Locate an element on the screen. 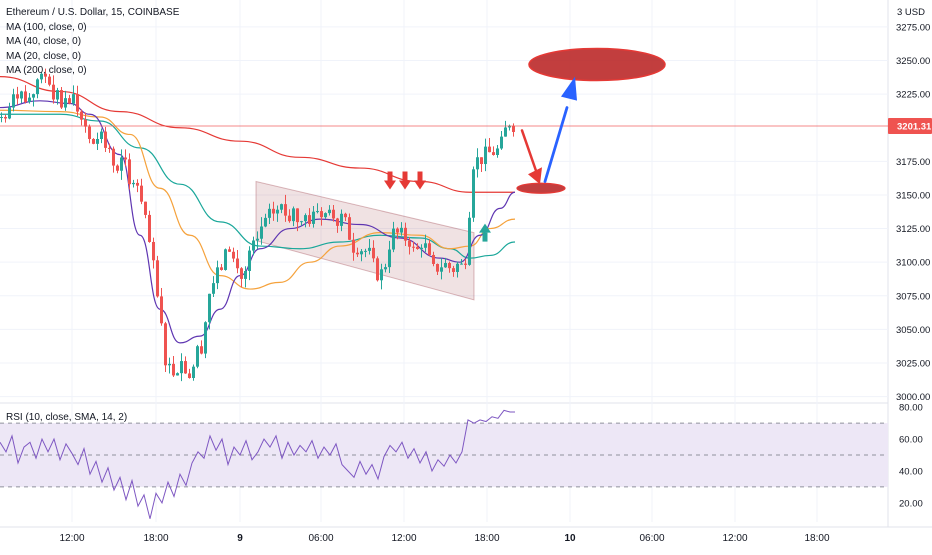 This screenshot has height=555, width=932. price-tick-label: 3225.00 is located at coordinates (913, 95).